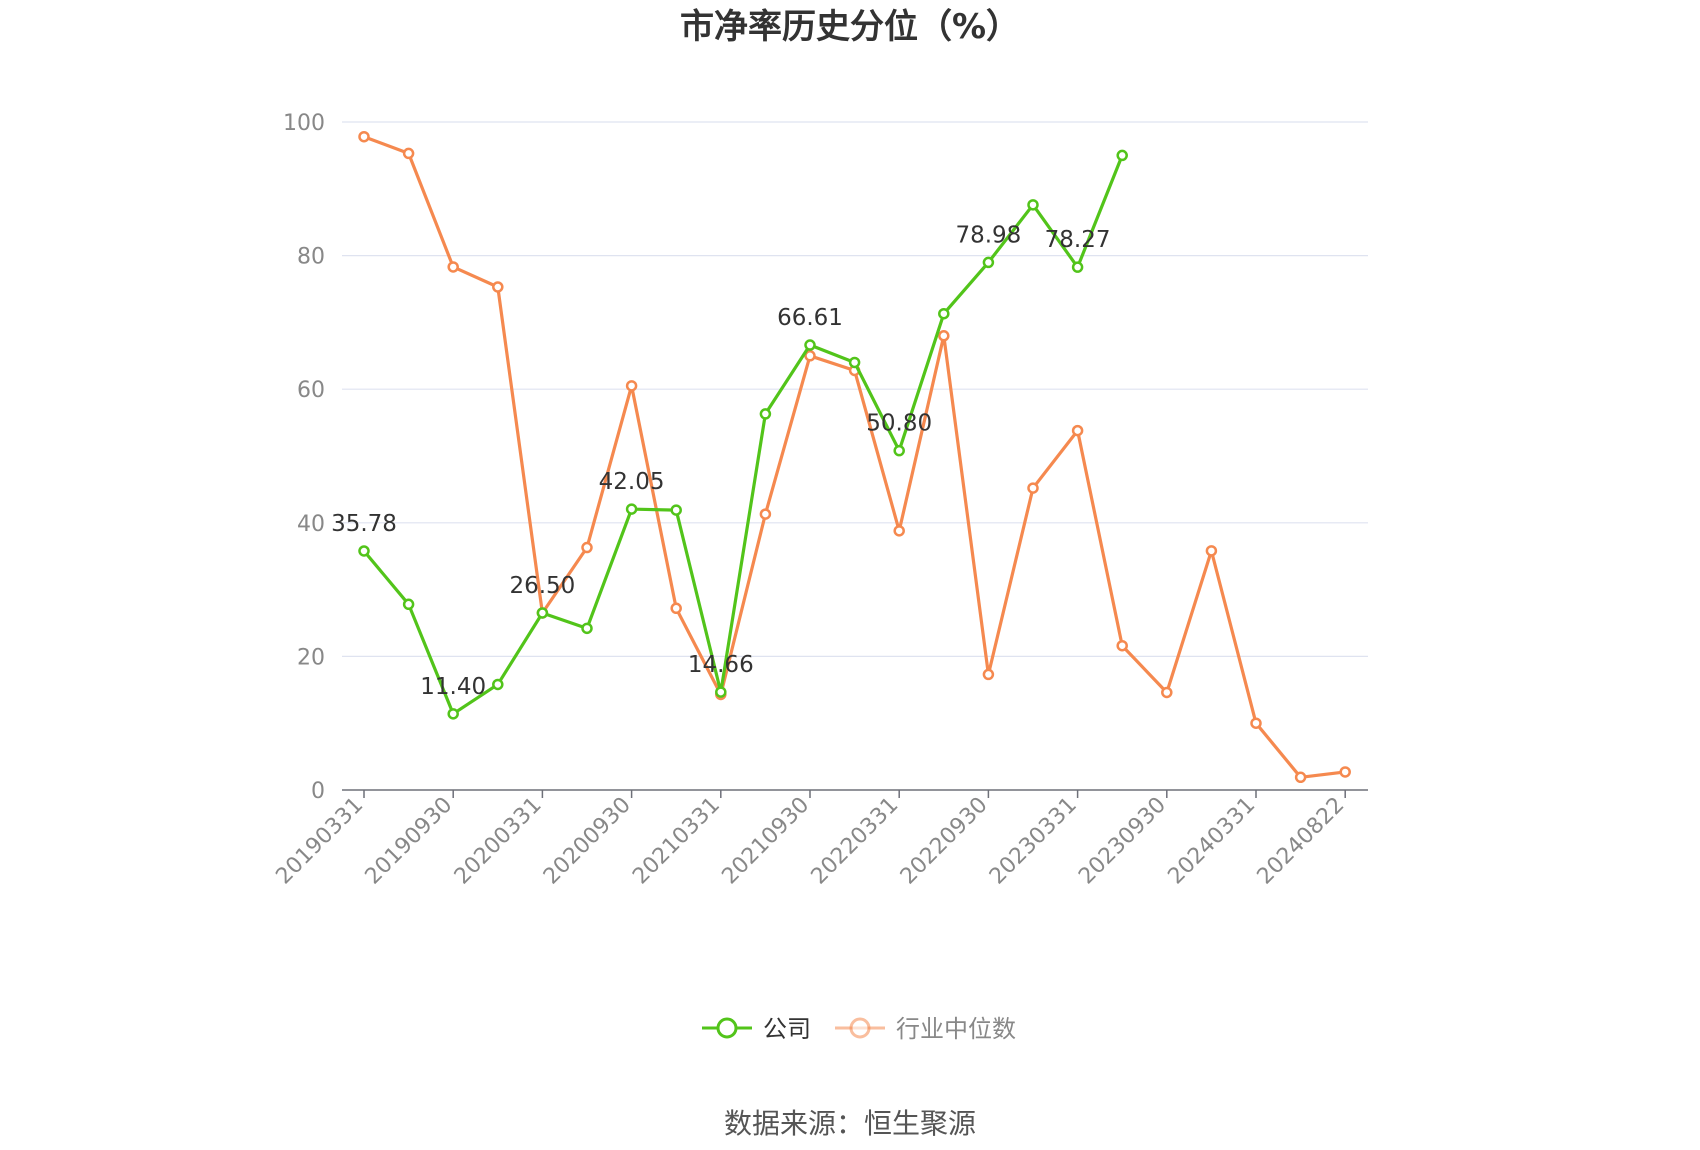  Describe the element at coordinates (1122, 841) in the screenshot. I see `x-tick-label: 20230930` at that location.